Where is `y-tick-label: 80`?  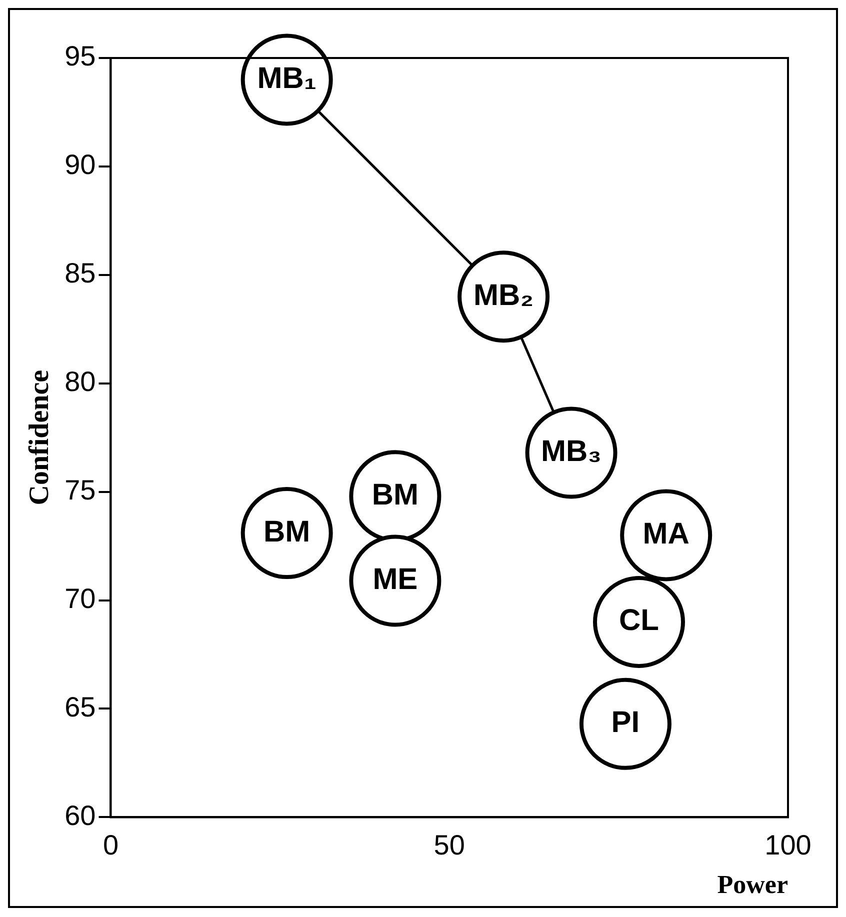 y-tick-label: 80 is located at coordinates (80, 382).